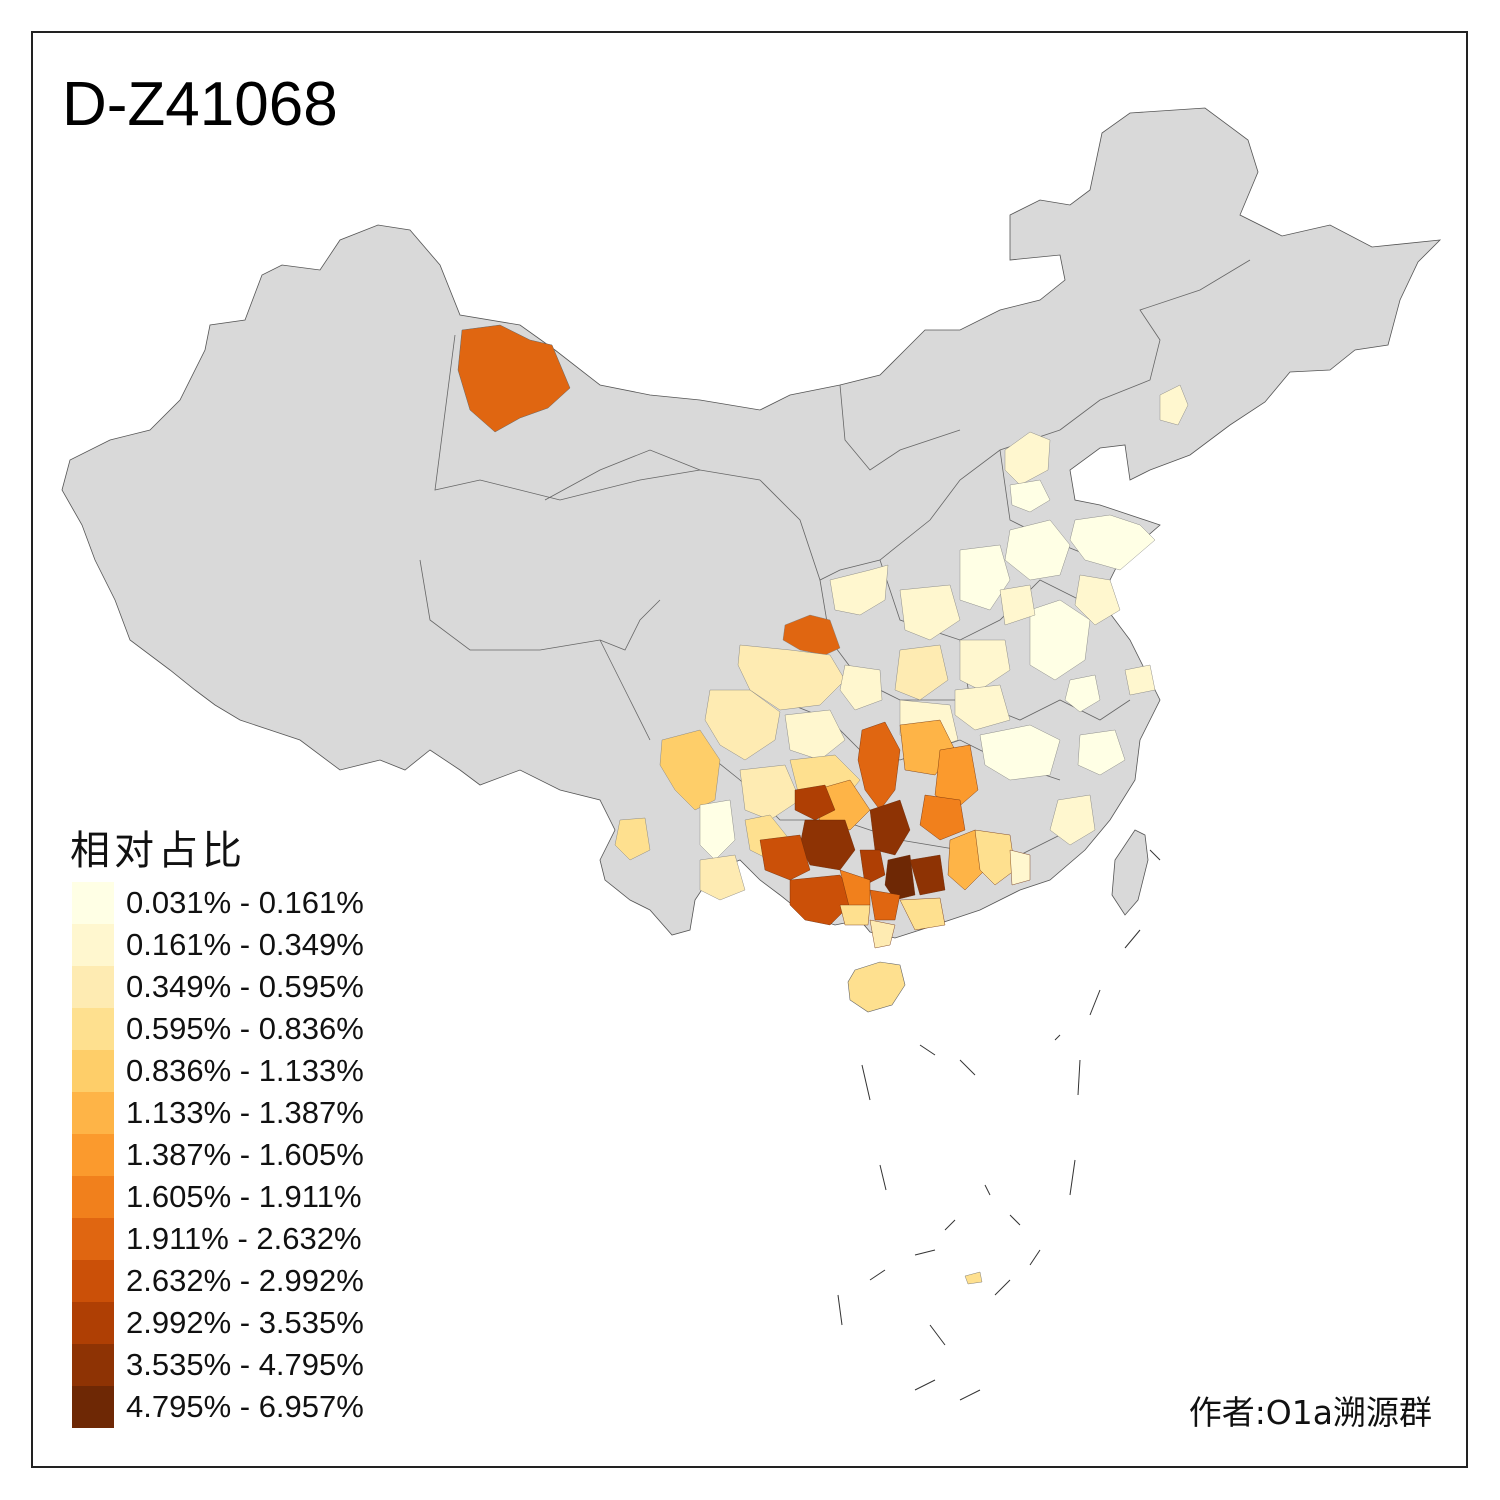 The width and height of the screenshot is (1500, 1500). What do you see at coordinates (245, 902) in the screenshot?
I see `legend-label: 0.031% - 0.161%` at bounding box center [245, 902].